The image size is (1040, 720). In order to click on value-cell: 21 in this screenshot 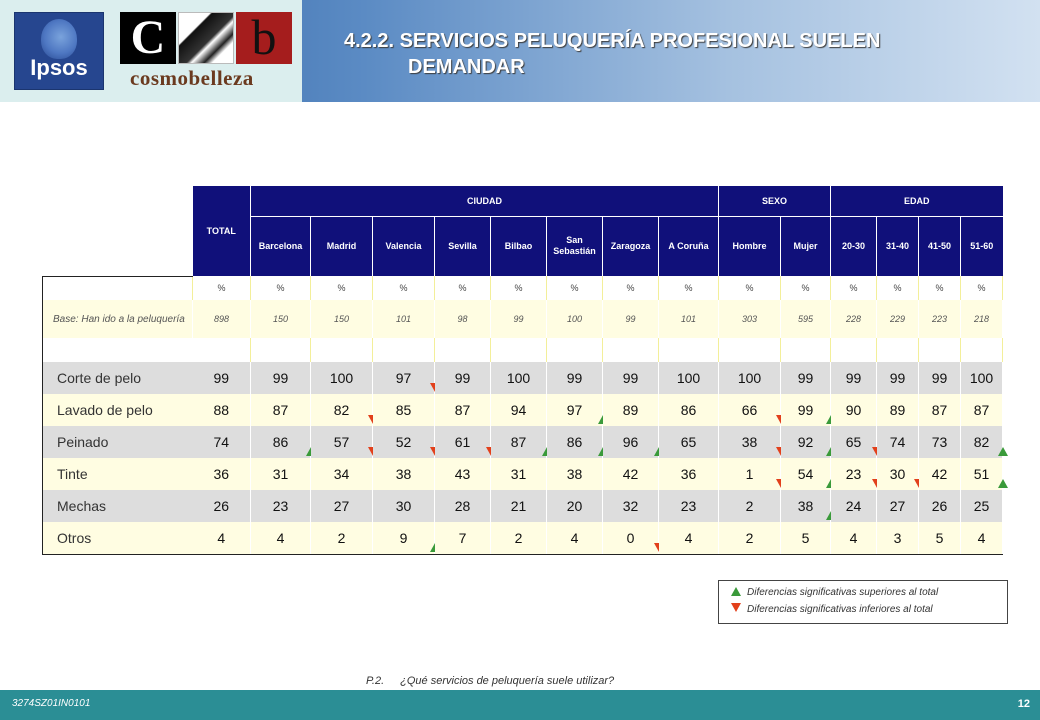, I will do `click(518, 506)`.